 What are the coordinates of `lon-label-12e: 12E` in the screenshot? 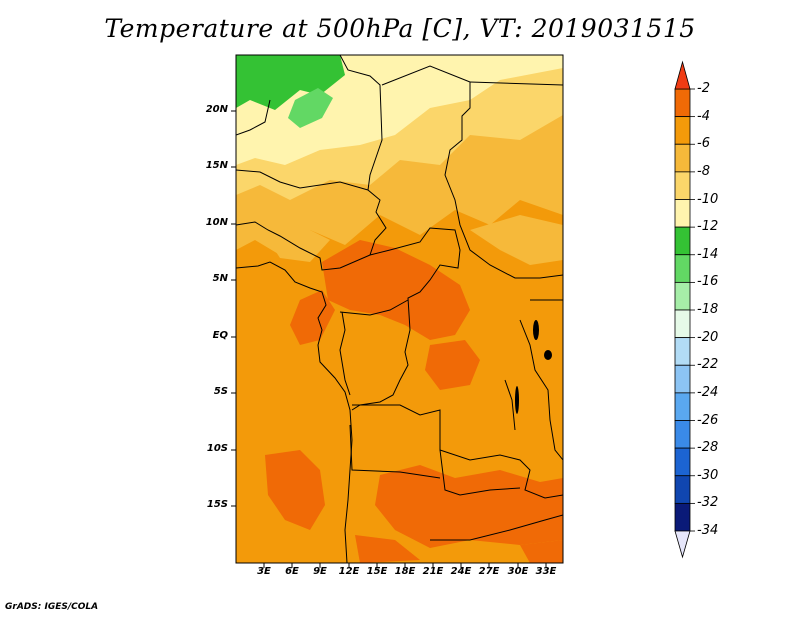 It's located at (349, 571).